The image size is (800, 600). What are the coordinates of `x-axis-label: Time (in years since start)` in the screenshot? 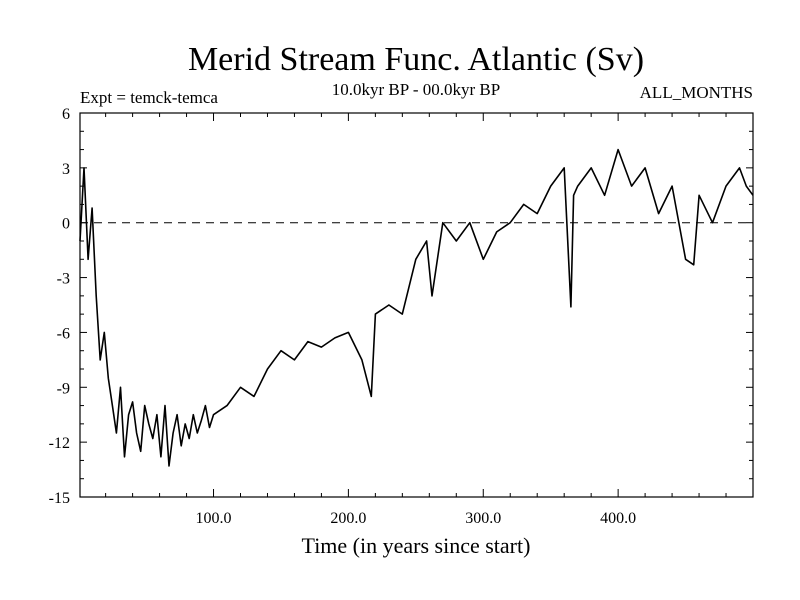 It's located at (416, 545).